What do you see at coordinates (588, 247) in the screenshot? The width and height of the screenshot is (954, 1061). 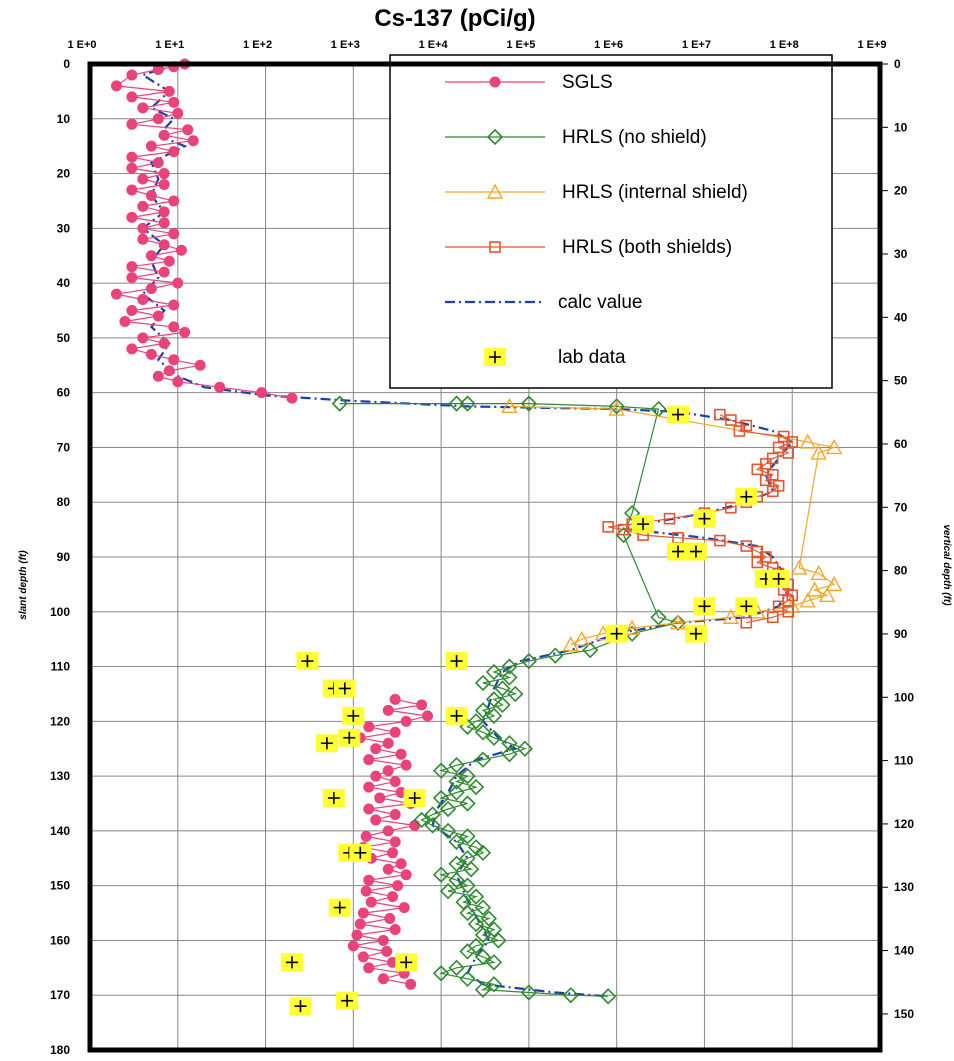 I see `legend-entry-hrls-both-shields: HRLS (both shields)` at bounding box center [588, 247].